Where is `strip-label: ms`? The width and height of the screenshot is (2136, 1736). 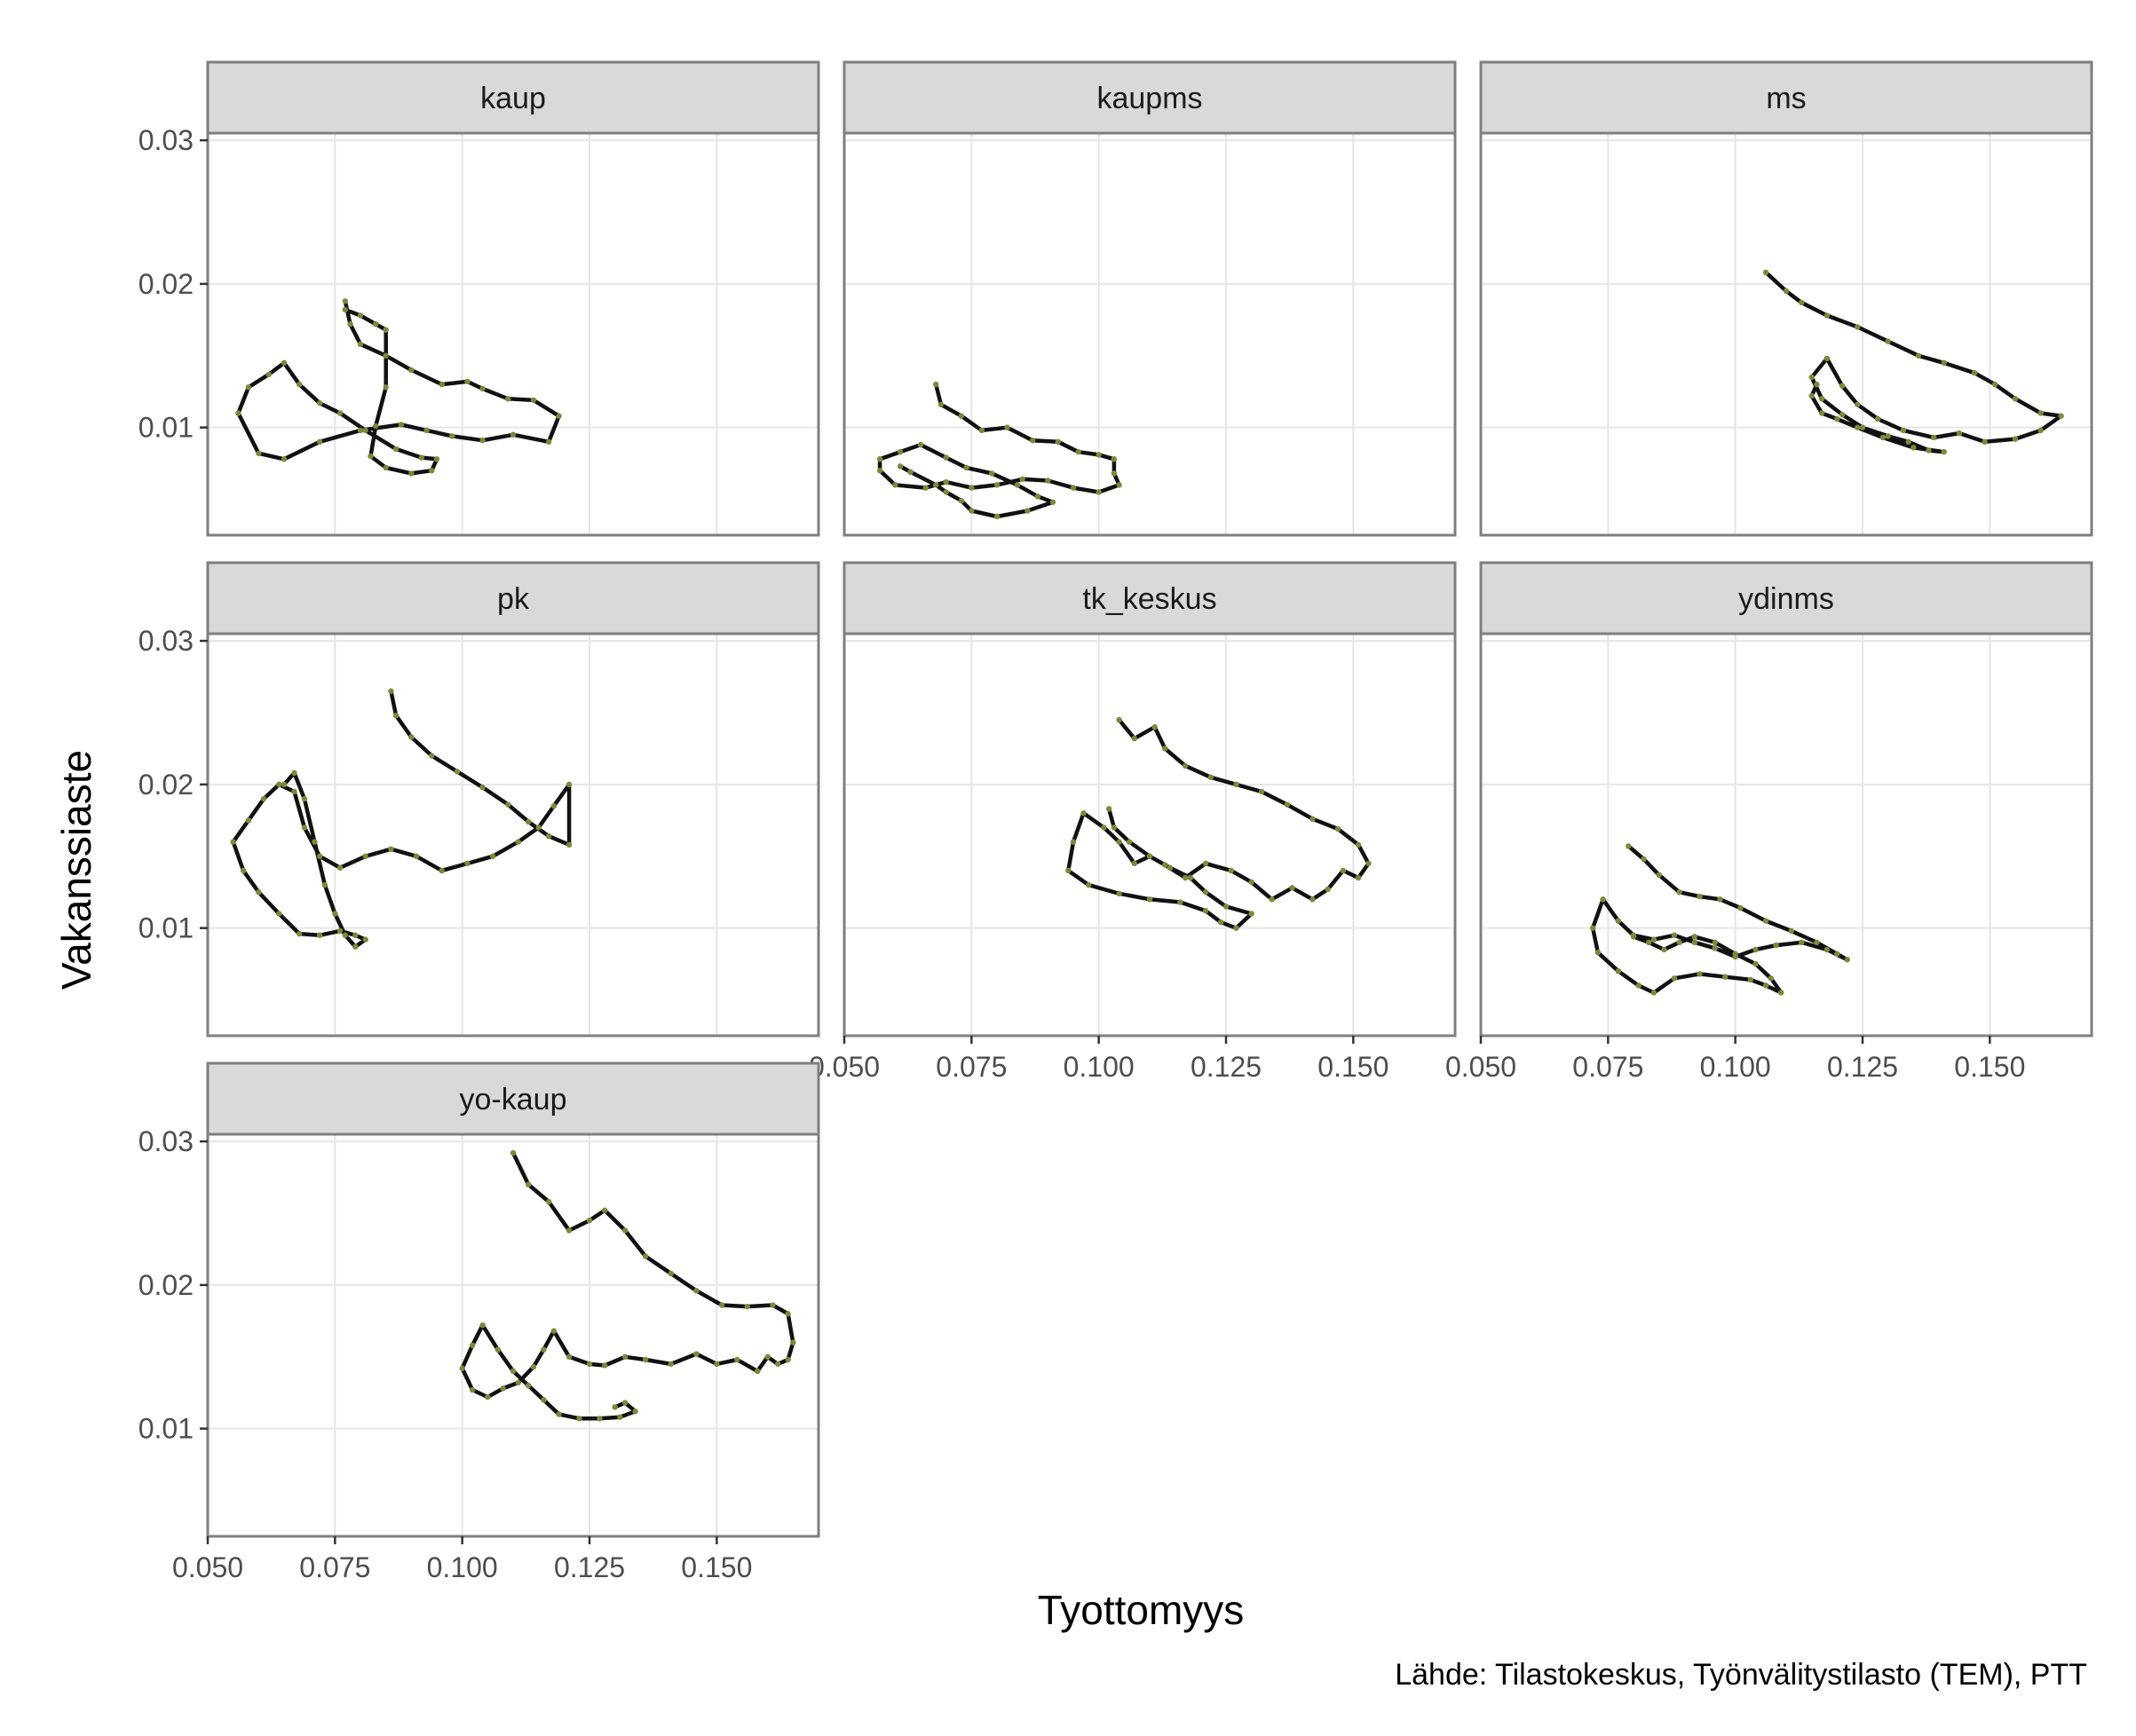
strip-label: ms is located at coordinates (1786, 98).